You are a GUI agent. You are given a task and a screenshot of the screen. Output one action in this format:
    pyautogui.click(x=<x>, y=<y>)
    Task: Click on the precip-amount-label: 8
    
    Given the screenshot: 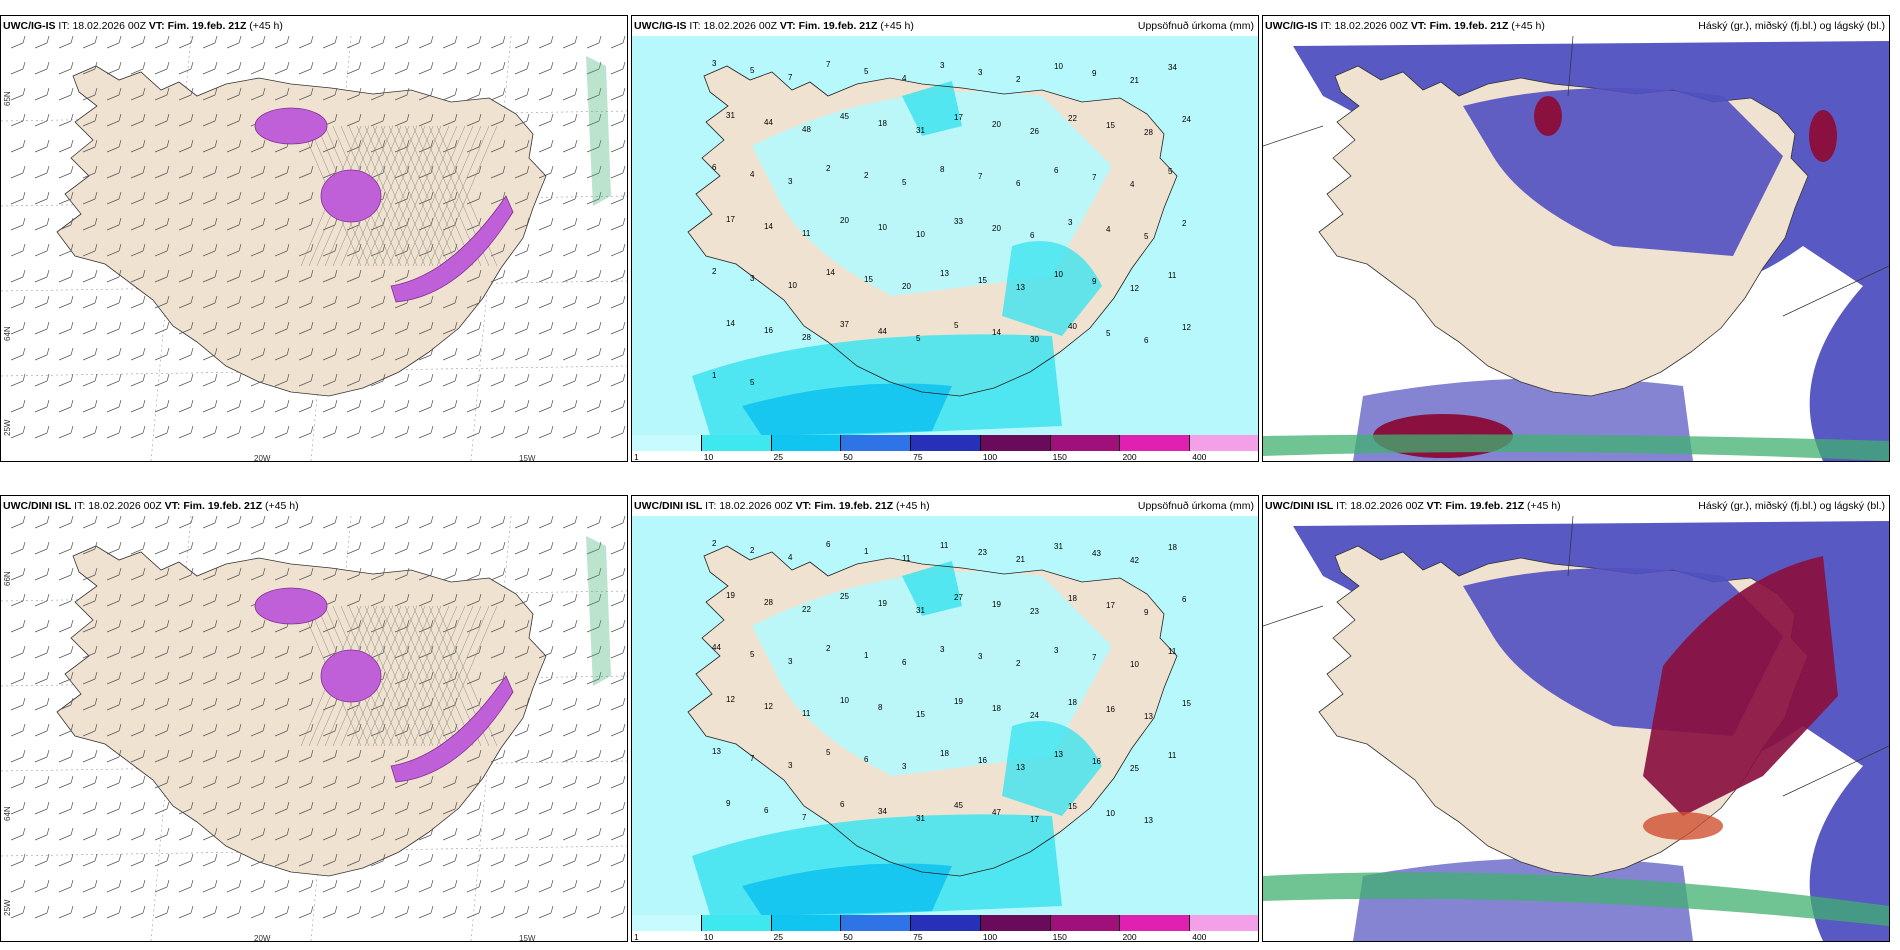 What is the action you would take?
    pyautogui.click(x=880, y=707)
    